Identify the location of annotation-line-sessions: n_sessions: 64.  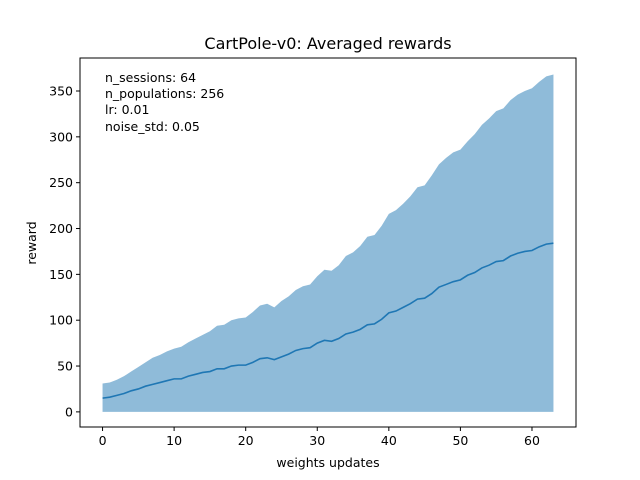
(150, 77).